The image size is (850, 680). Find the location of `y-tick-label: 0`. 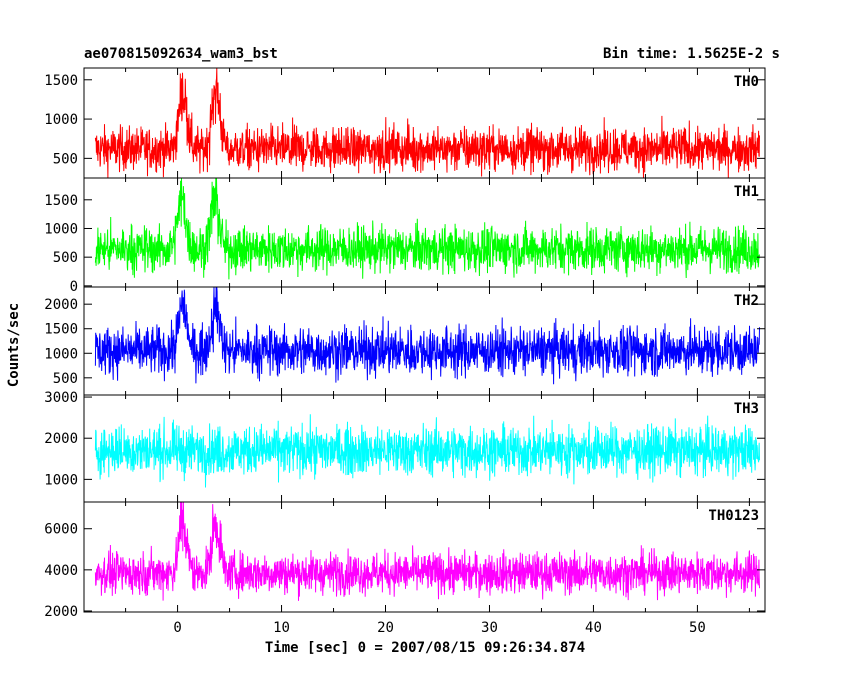

y-tick-label: 0 is located at coordinates (74, 287).